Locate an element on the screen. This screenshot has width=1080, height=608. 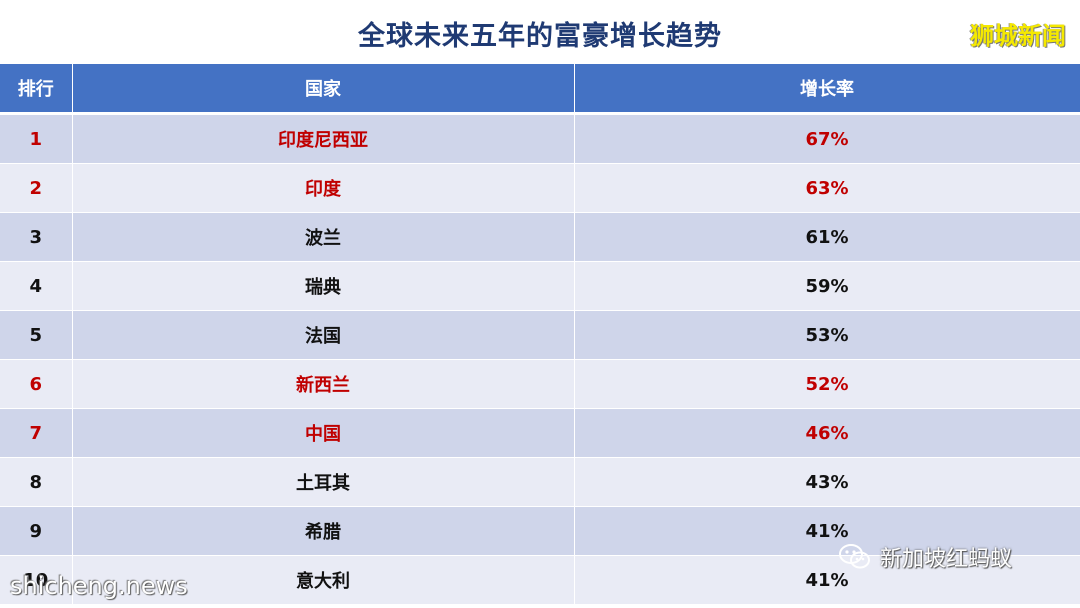
brand-logo: 狮城新闻 is located at coordinates (1018, 36).